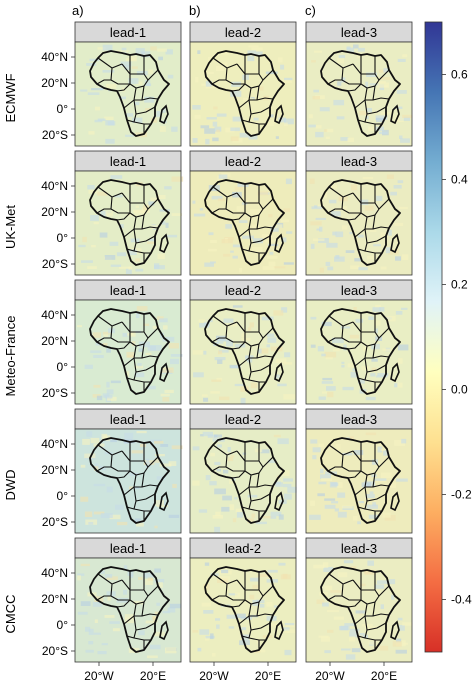 This screenshot has height=690, width=474. What do you see at coordinates (461, 600) in the screenshot?
I see `colorbar-tick-label: -0.4` at bounding box center [461, 600].